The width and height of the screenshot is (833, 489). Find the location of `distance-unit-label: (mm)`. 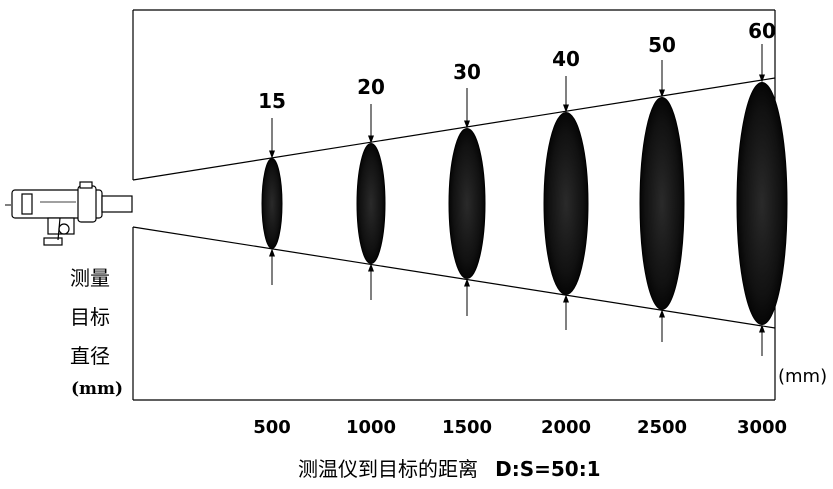

distance-unit-label: (mm) is located at coordinates (802, 376).